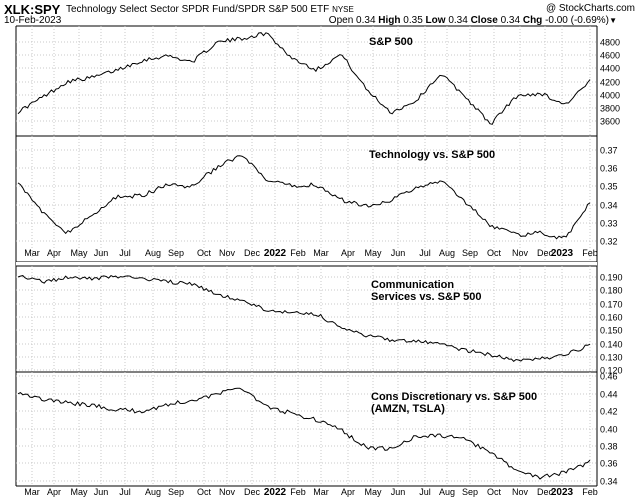 This screenshot has width=639, height=502. What do you see at coordinates (412, 285) in the screenshot?
I see `panel-title: Communication` at bounding box center [412, 285].